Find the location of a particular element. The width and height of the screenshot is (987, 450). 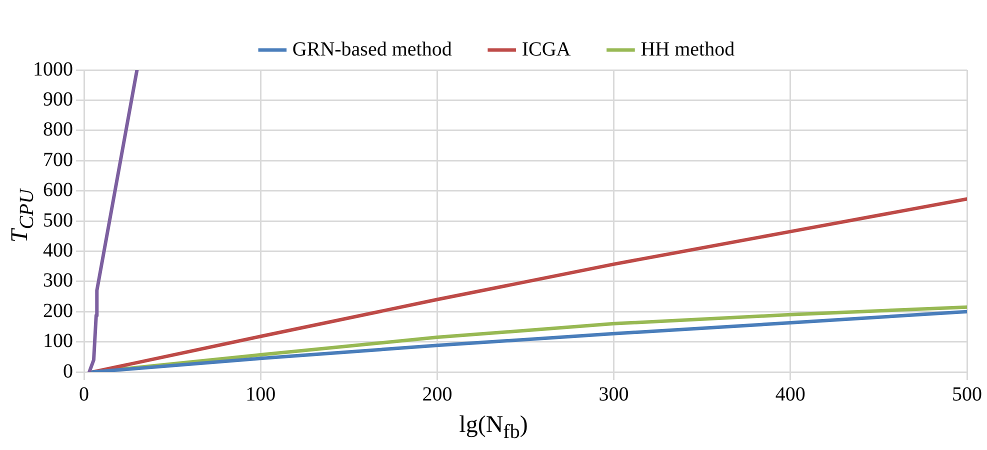

x-tick-label: 300 is located at coordinates (613, 394).